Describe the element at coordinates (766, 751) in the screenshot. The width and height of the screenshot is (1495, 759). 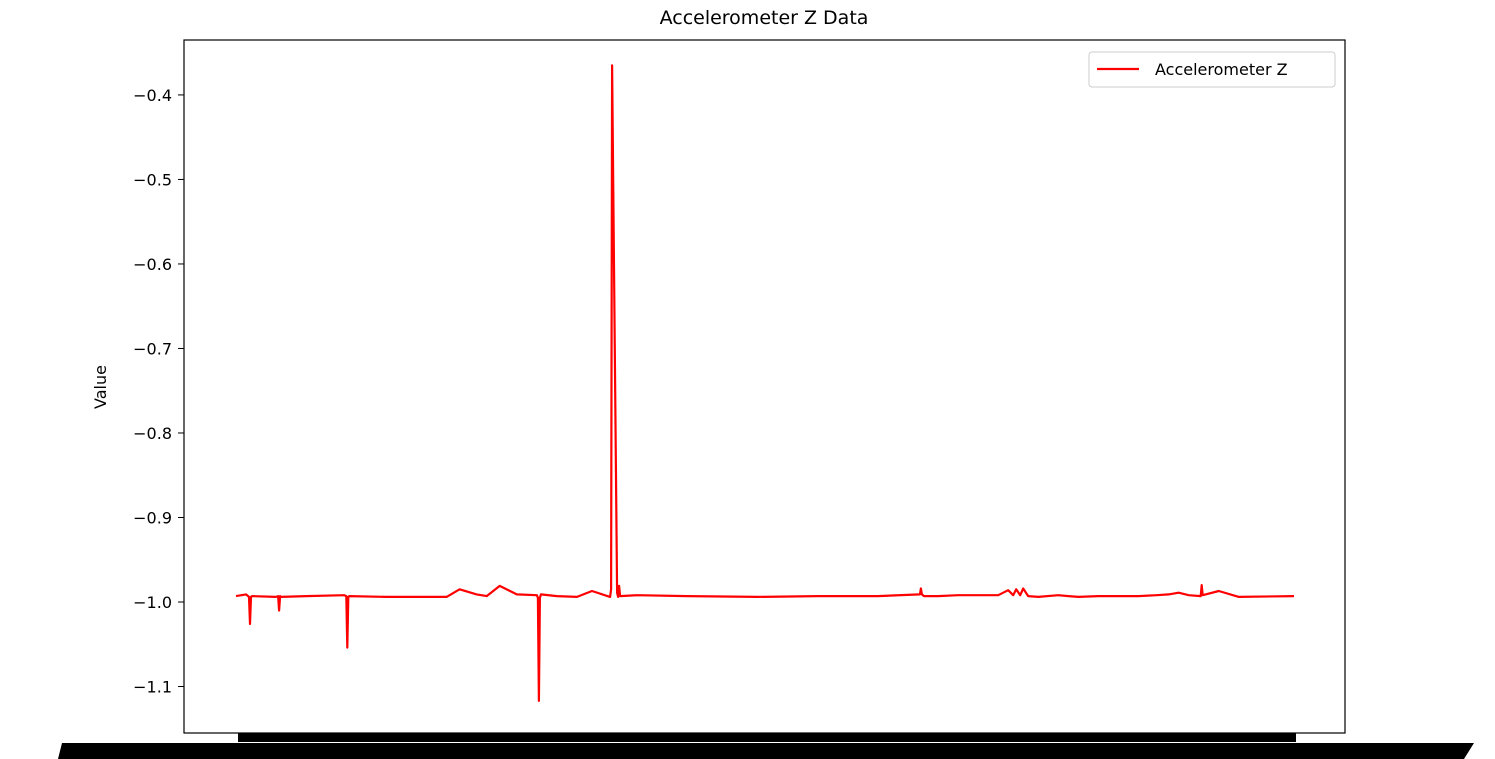
I see `x-tick-label-band-lower` at that location.